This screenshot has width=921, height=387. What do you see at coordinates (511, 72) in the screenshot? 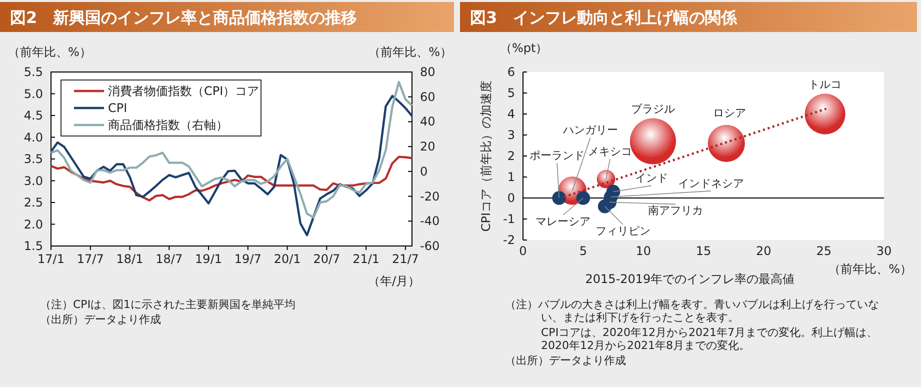
I see `y-tick-label: 6` at bounding box center [511, 72].